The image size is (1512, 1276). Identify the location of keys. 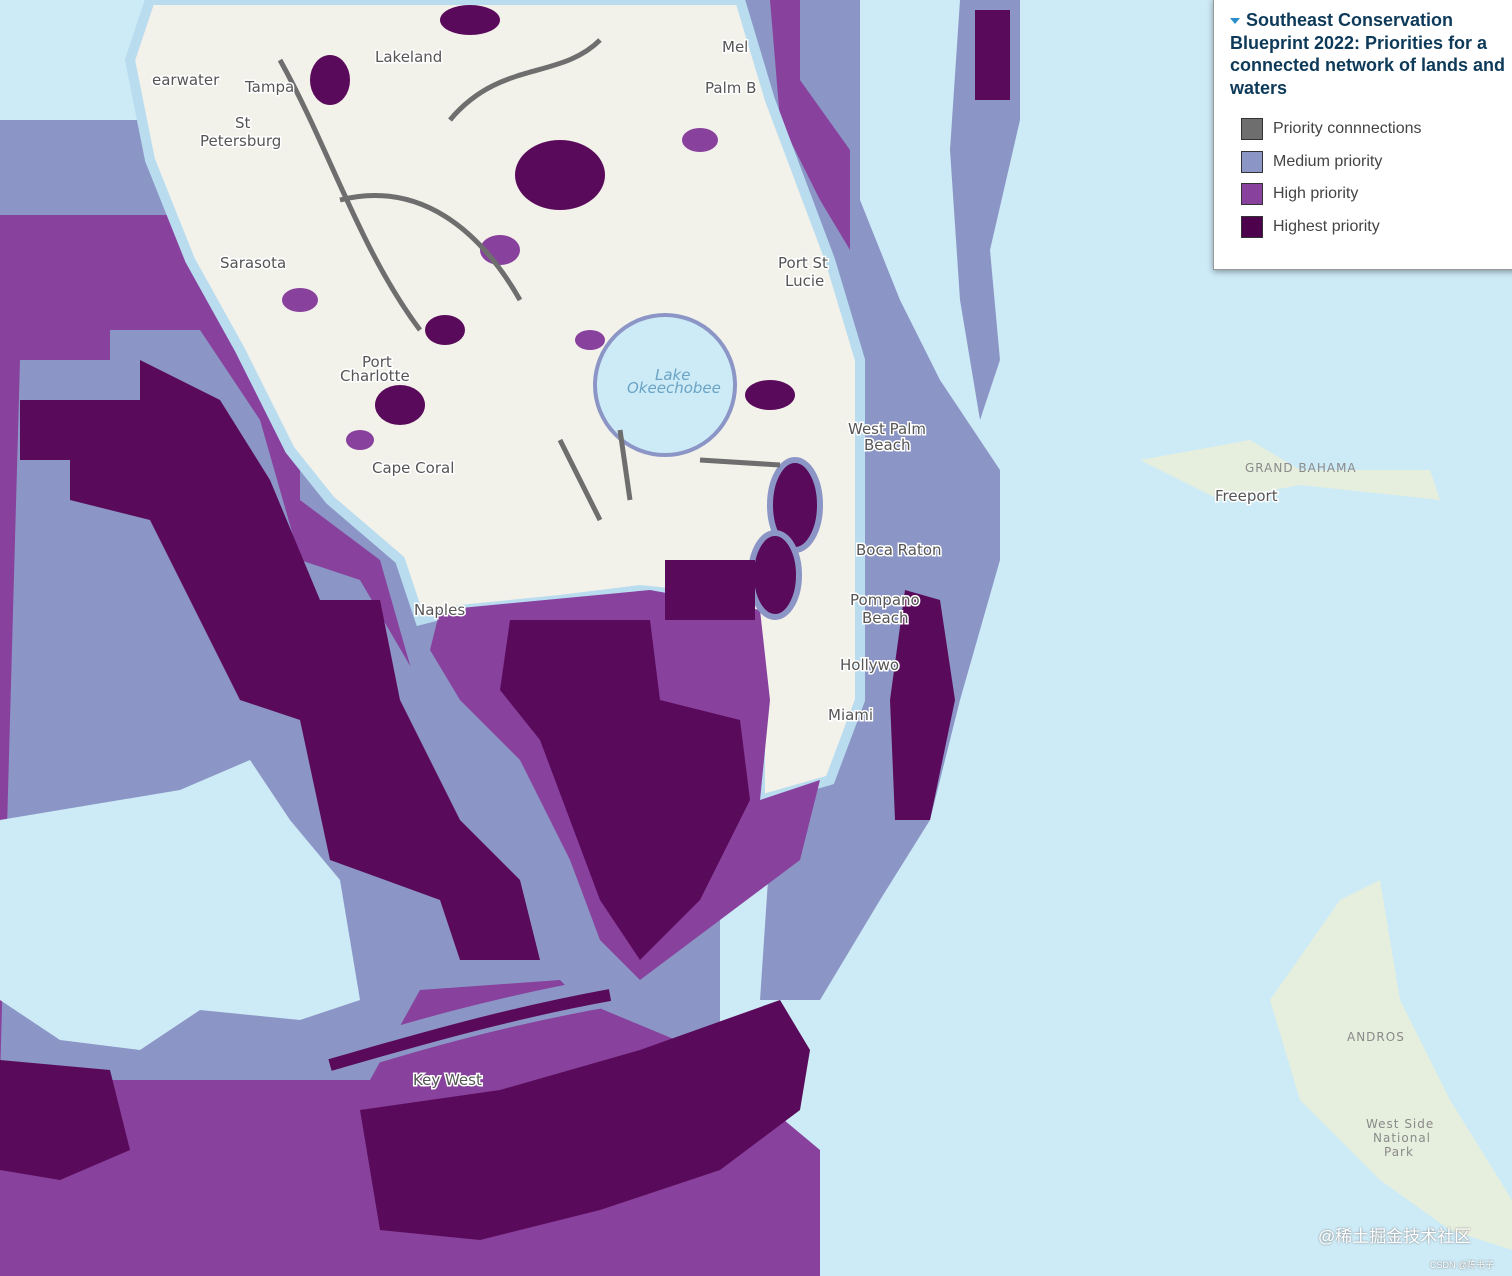
(470, 1030).